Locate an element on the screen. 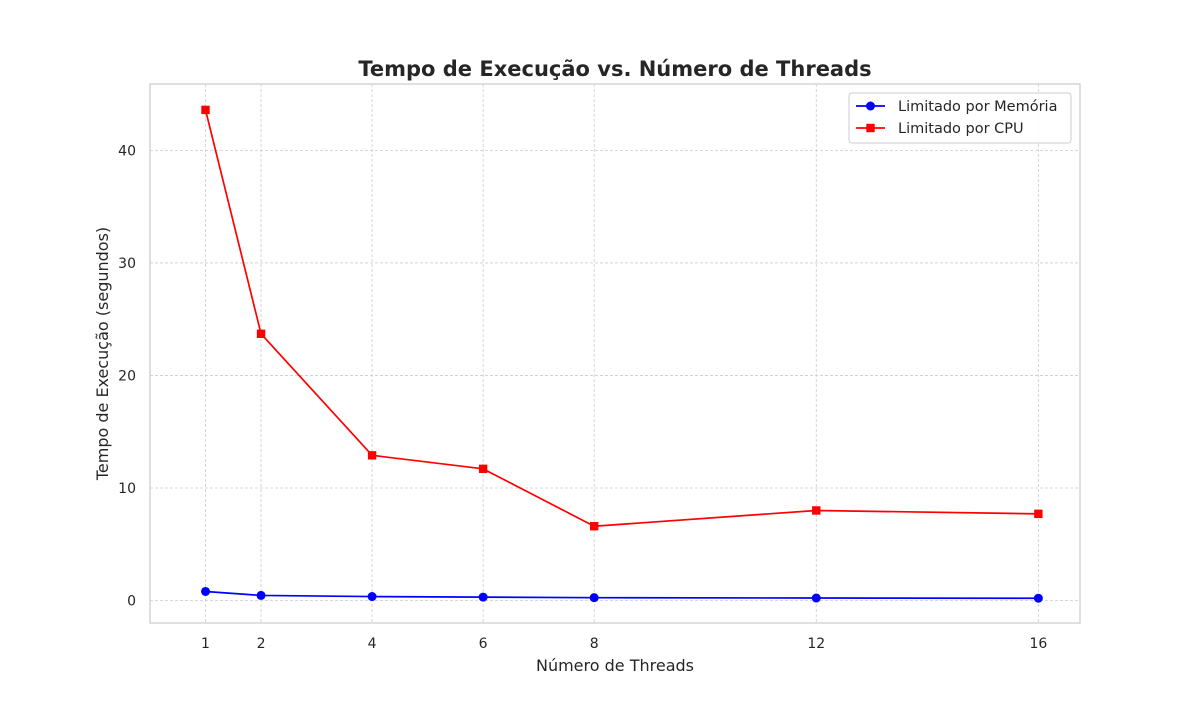  y-tick-labels: 0 10 20 30 40 is located at coordinates (127, 376).